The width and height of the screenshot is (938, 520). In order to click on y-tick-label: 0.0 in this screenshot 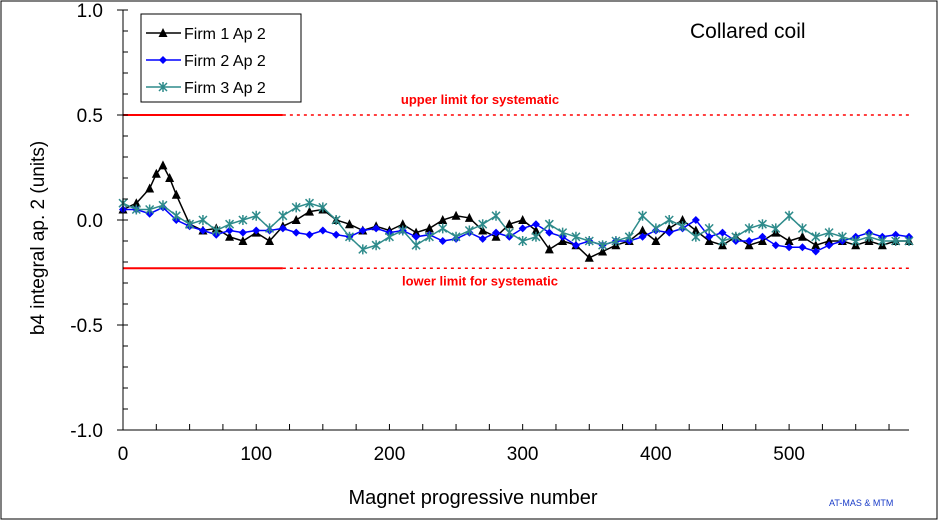, I will do `click(90, 221)`.